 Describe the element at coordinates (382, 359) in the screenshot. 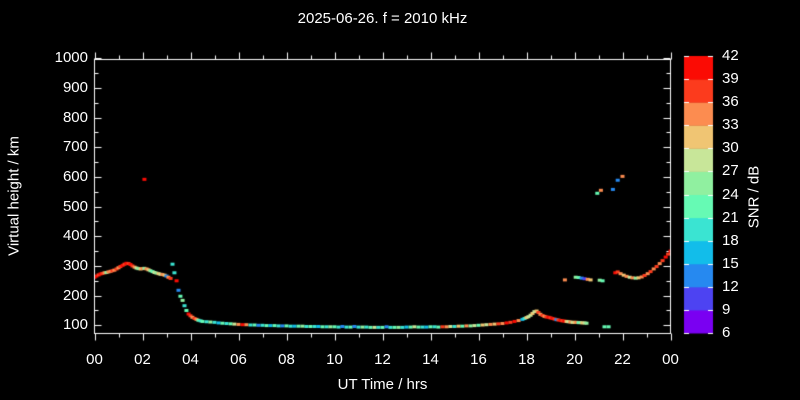

I see `x-tick-label: 12` at that location.